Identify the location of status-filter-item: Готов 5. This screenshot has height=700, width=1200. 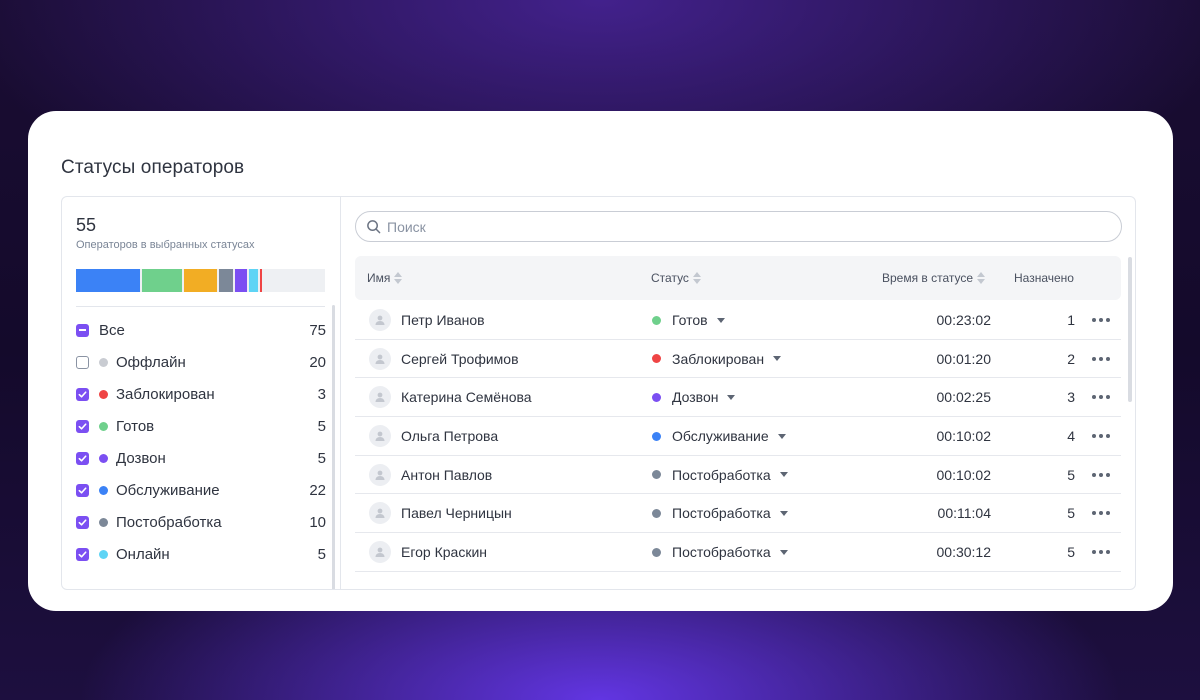
(201, 426).